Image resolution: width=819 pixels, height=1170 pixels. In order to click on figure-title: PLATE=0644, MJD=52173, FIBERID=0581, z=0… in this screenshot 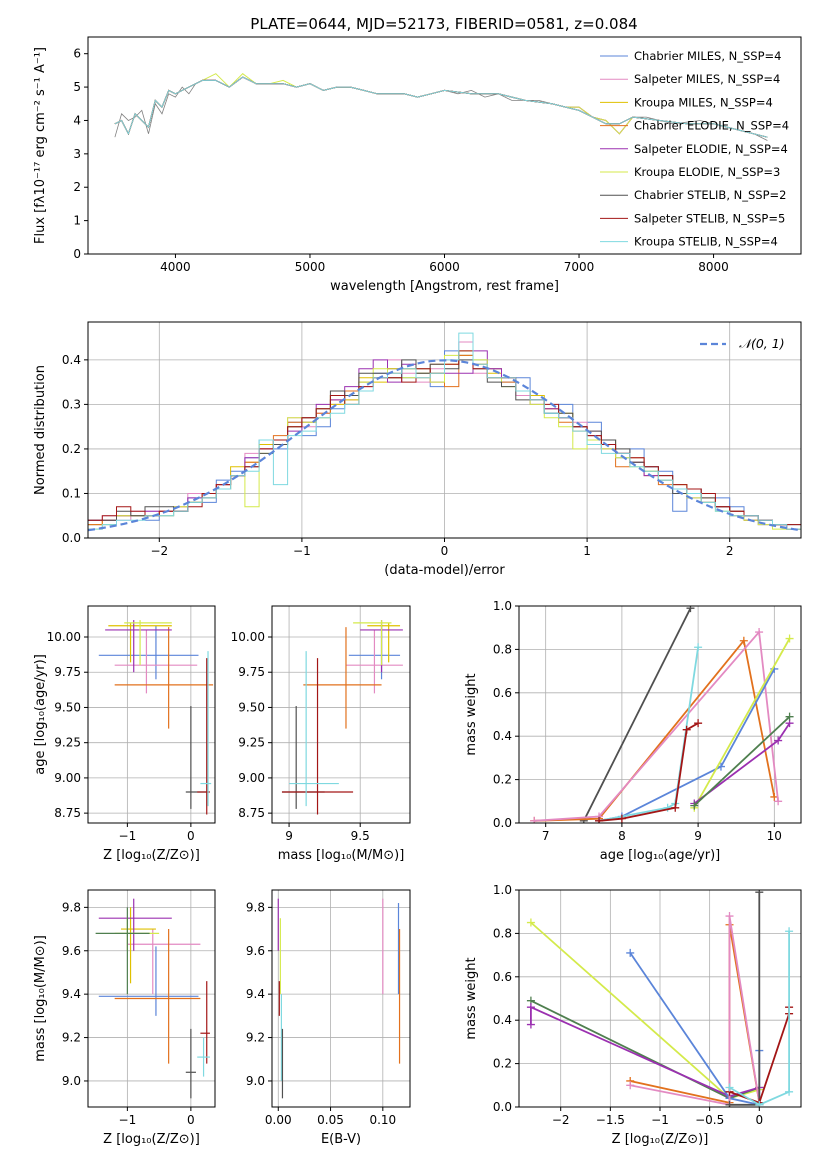, I will do `click(443, 24)`.